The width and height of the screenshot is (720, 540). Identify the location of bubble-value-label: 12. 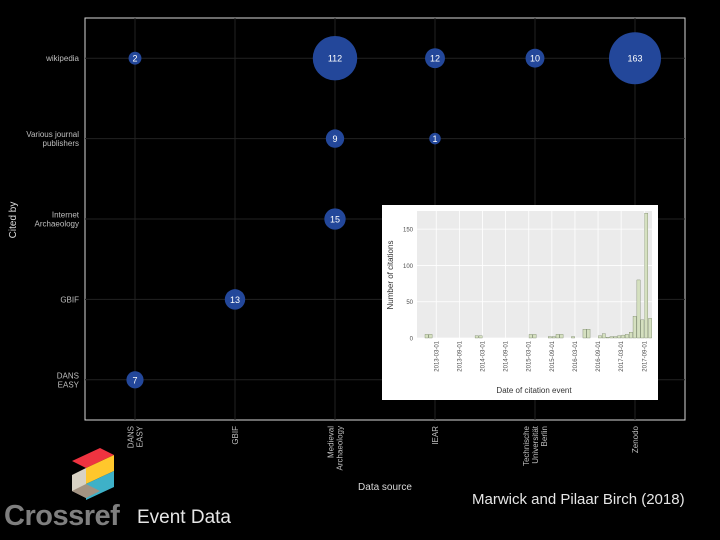
(435, 59).